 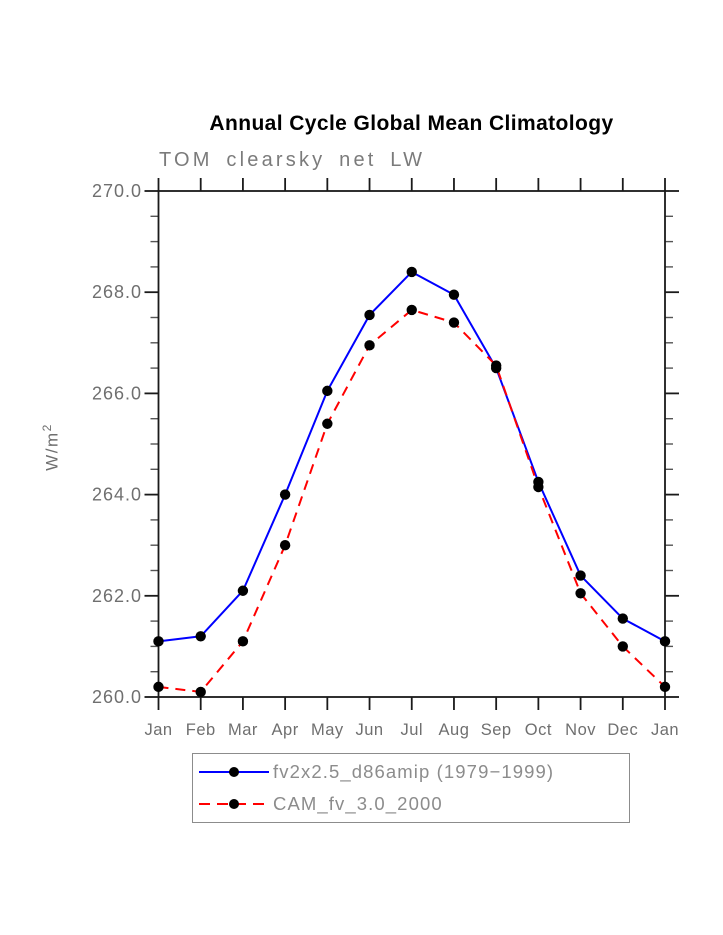 I want to click on x-axis-tick-label: Sep, so click(x=496, y=730).